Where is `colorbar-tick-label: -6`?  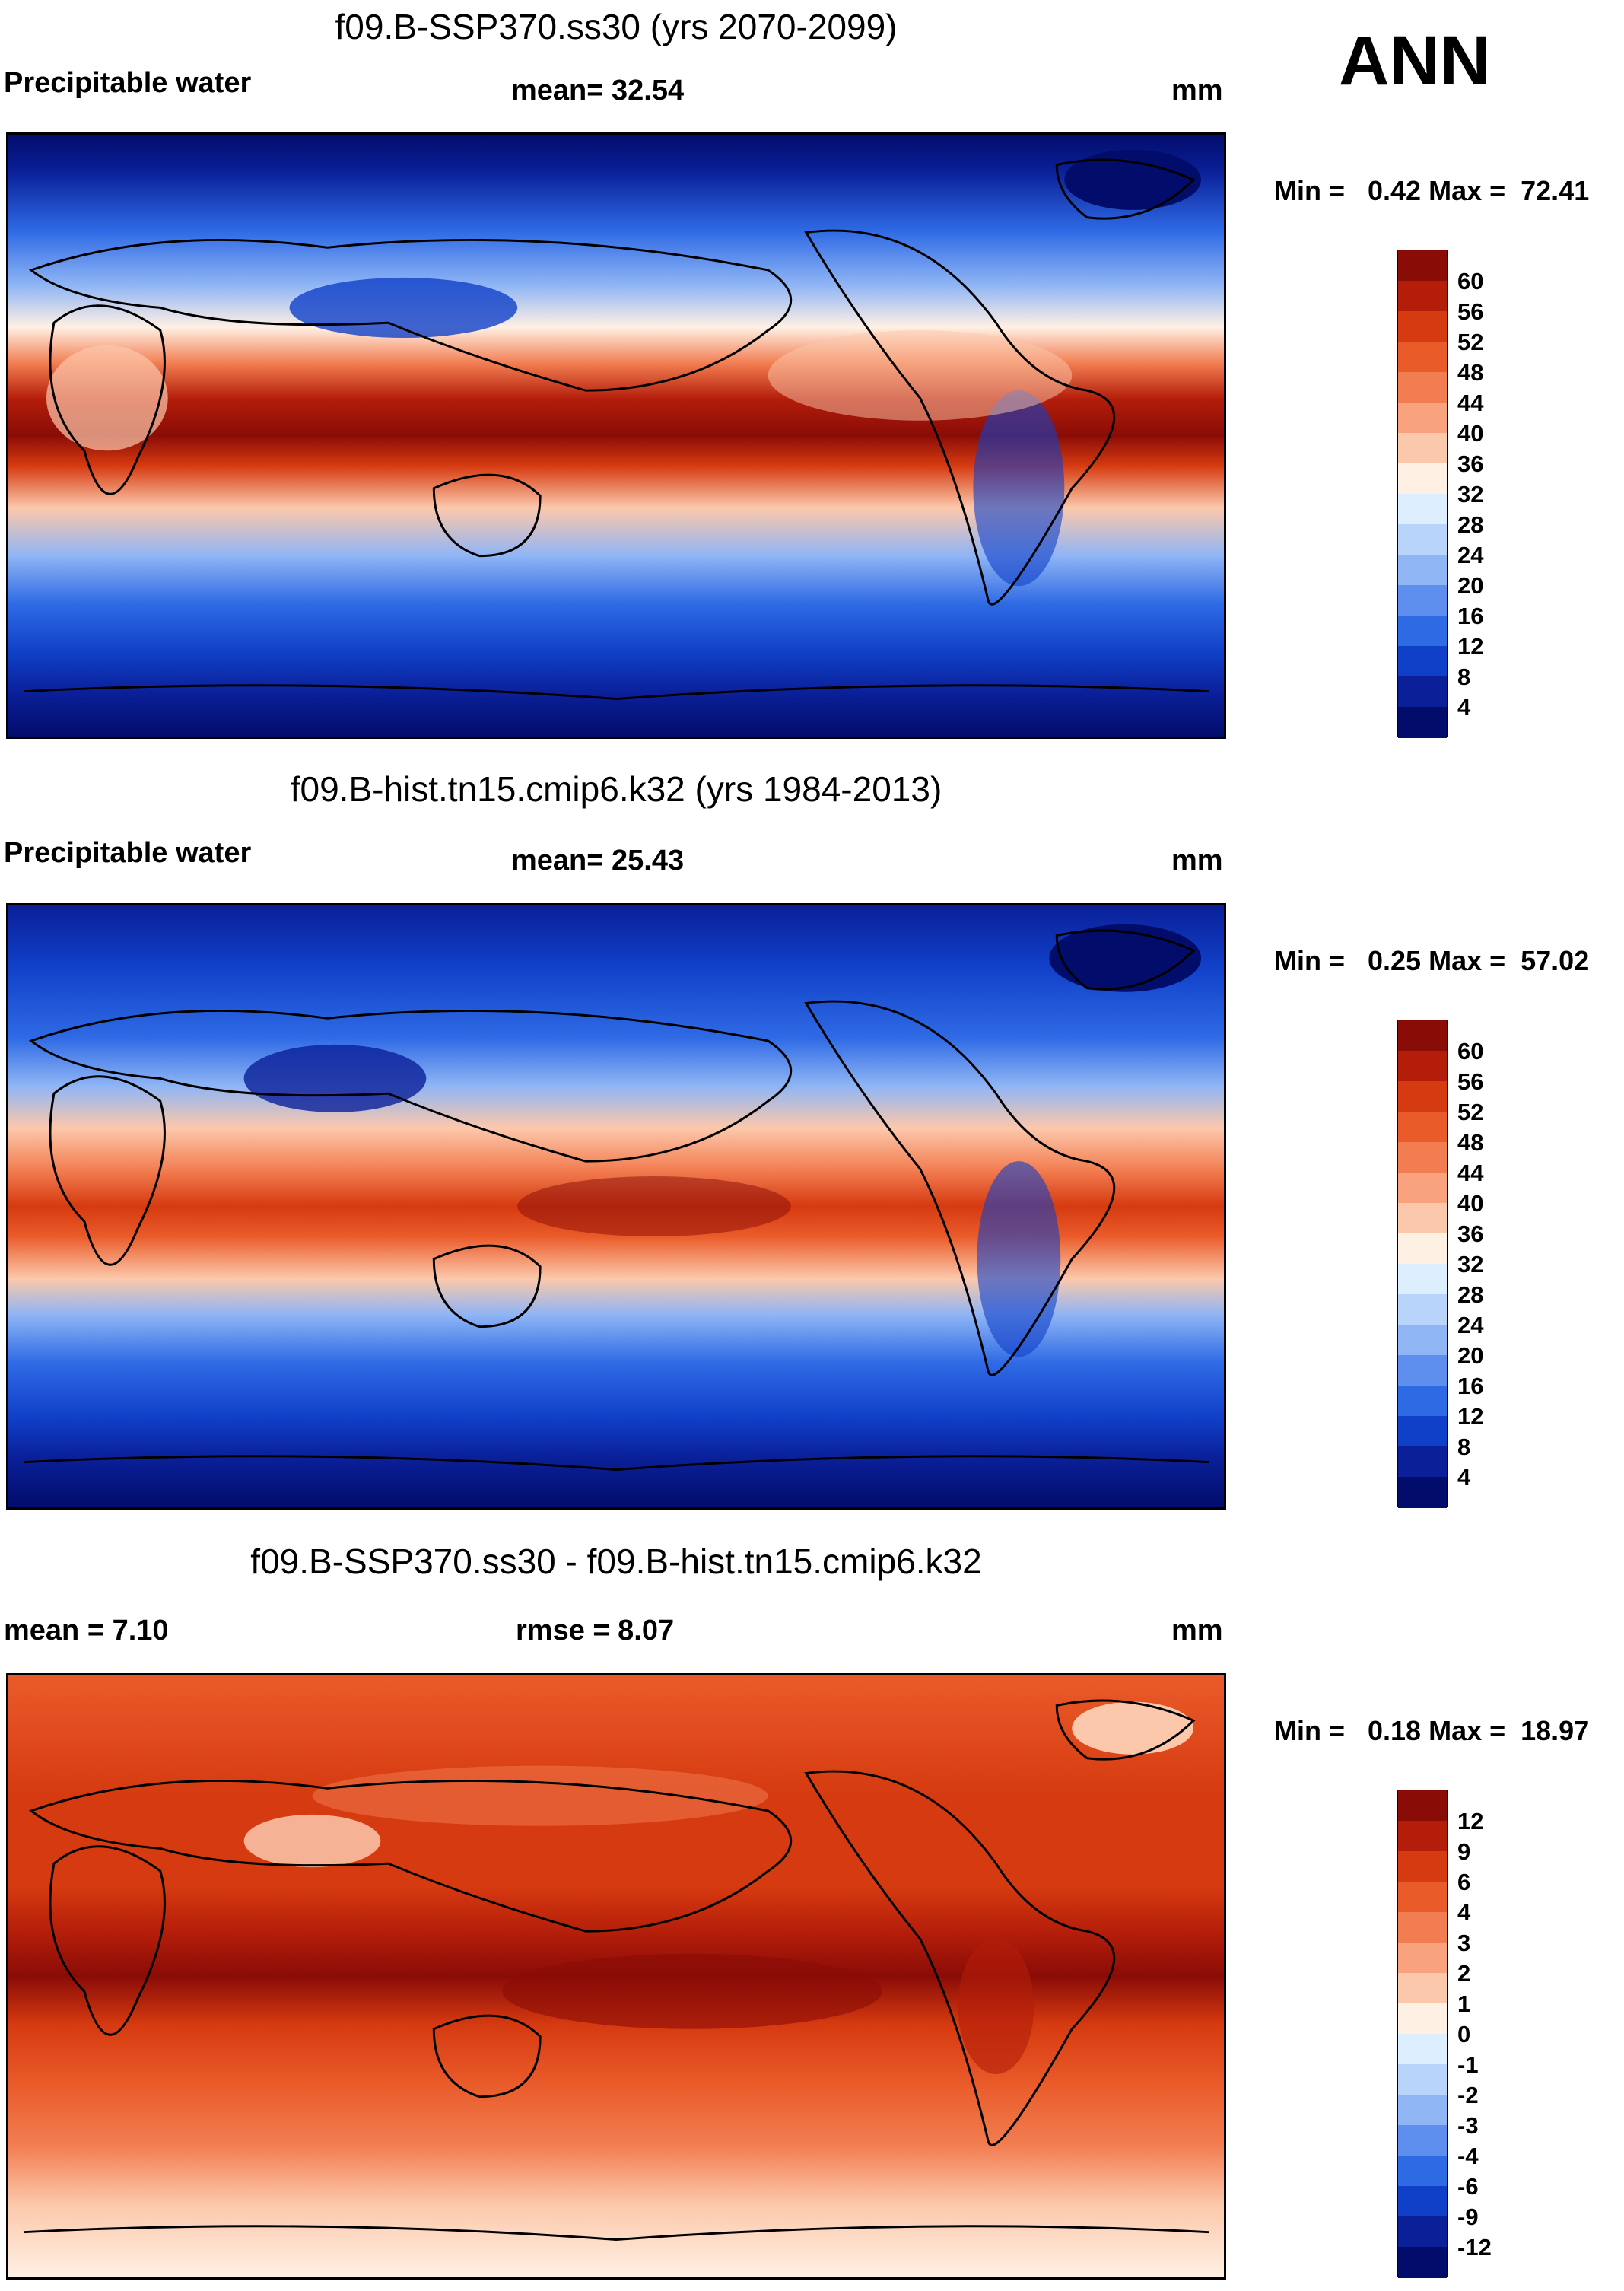 colorbar-tick-label: -6 is located at coordinates (1468, 2186).